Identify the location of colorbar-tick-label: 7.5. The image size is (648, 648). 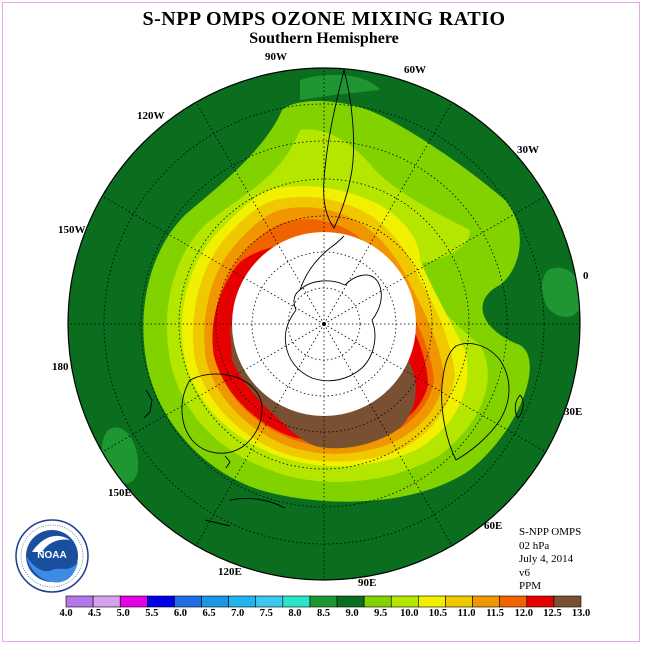
(266, 613).